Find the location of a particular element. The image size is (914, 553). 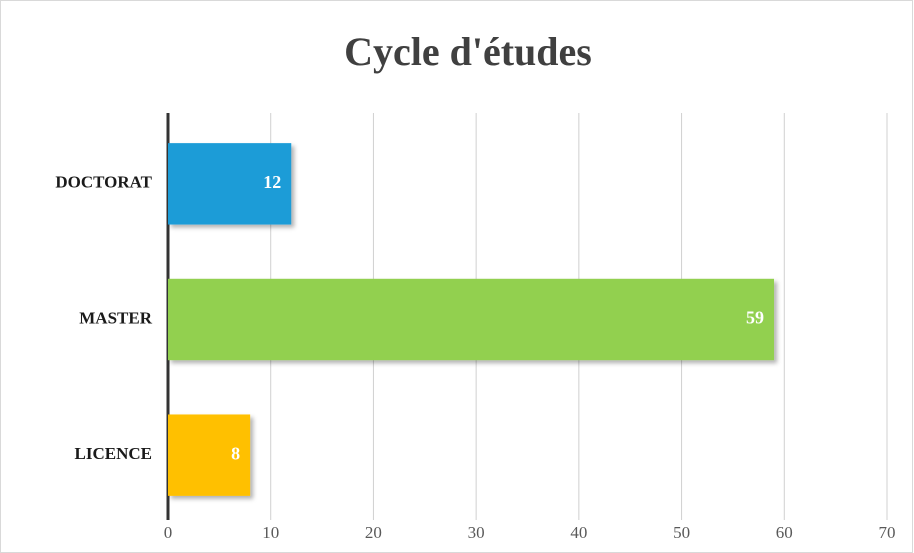

x-tick-label: 50 is located at coordinates (681, 532).